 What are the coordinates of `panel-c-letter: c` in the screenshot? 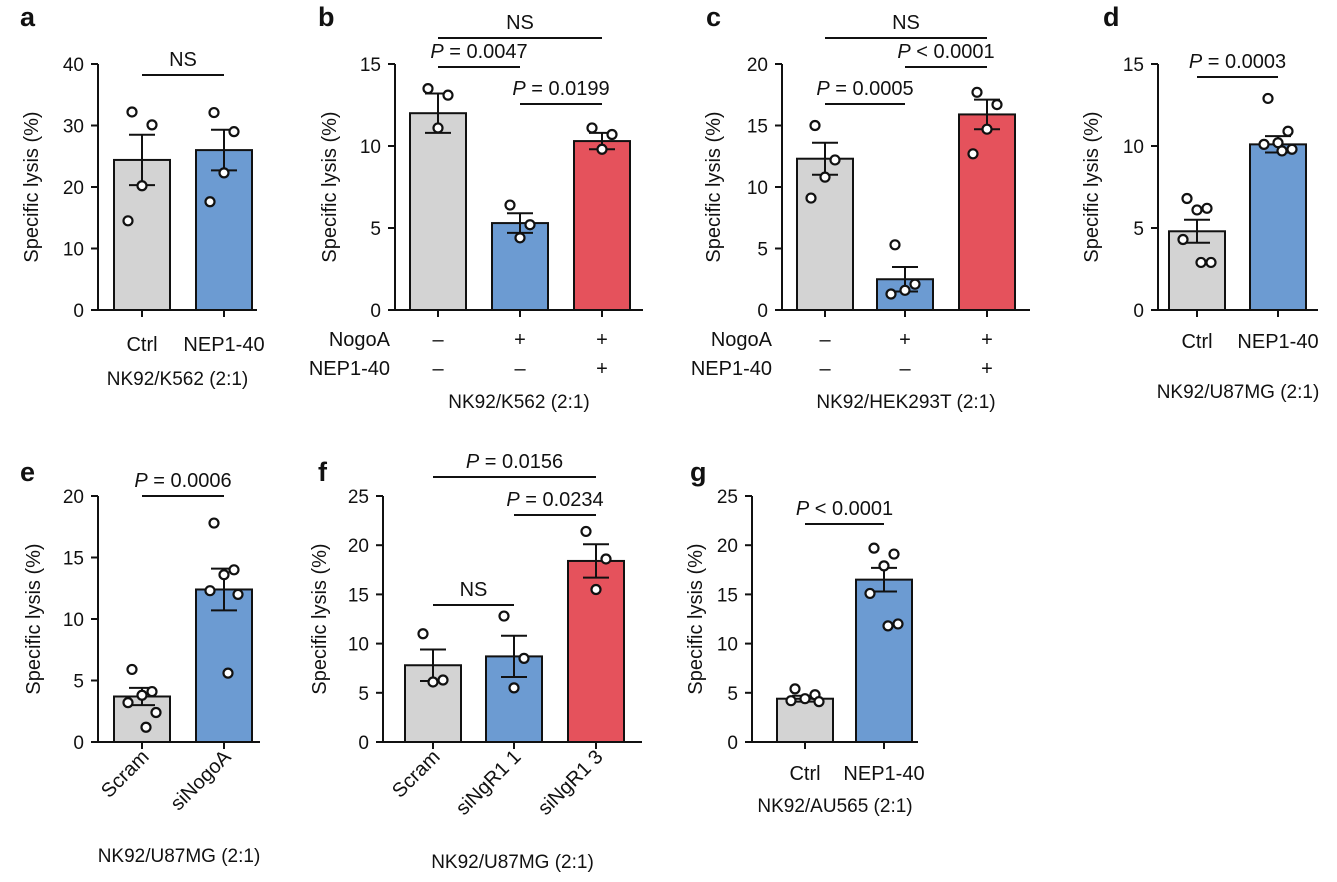 It's located at (713, 17).